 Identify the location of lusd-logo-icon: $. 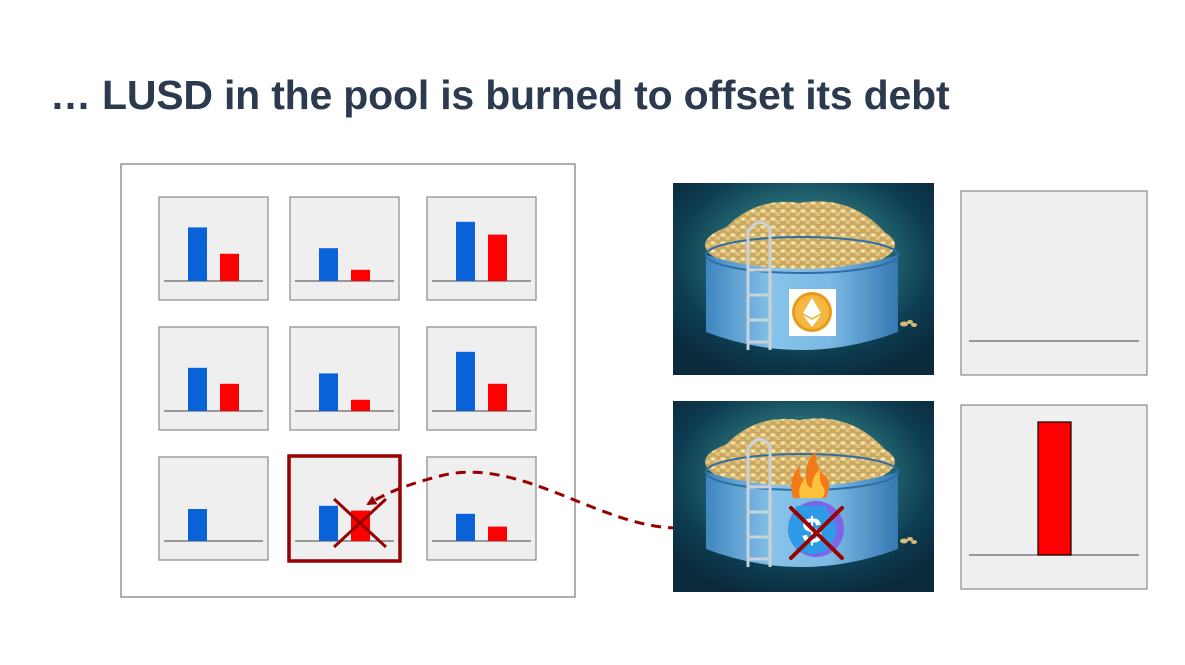
(816, 529).